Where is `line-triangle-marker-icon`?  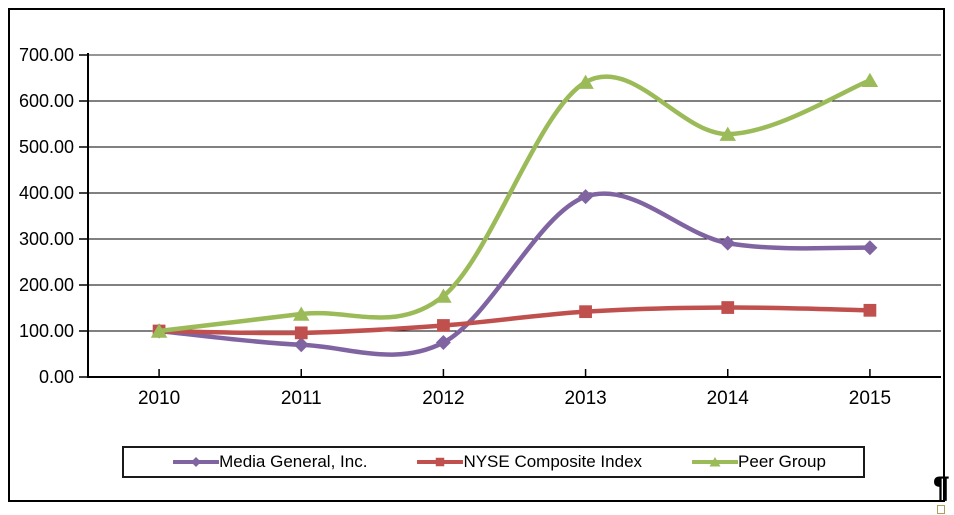
line-triangle-marker-icon is located at coordinates (715, 462).